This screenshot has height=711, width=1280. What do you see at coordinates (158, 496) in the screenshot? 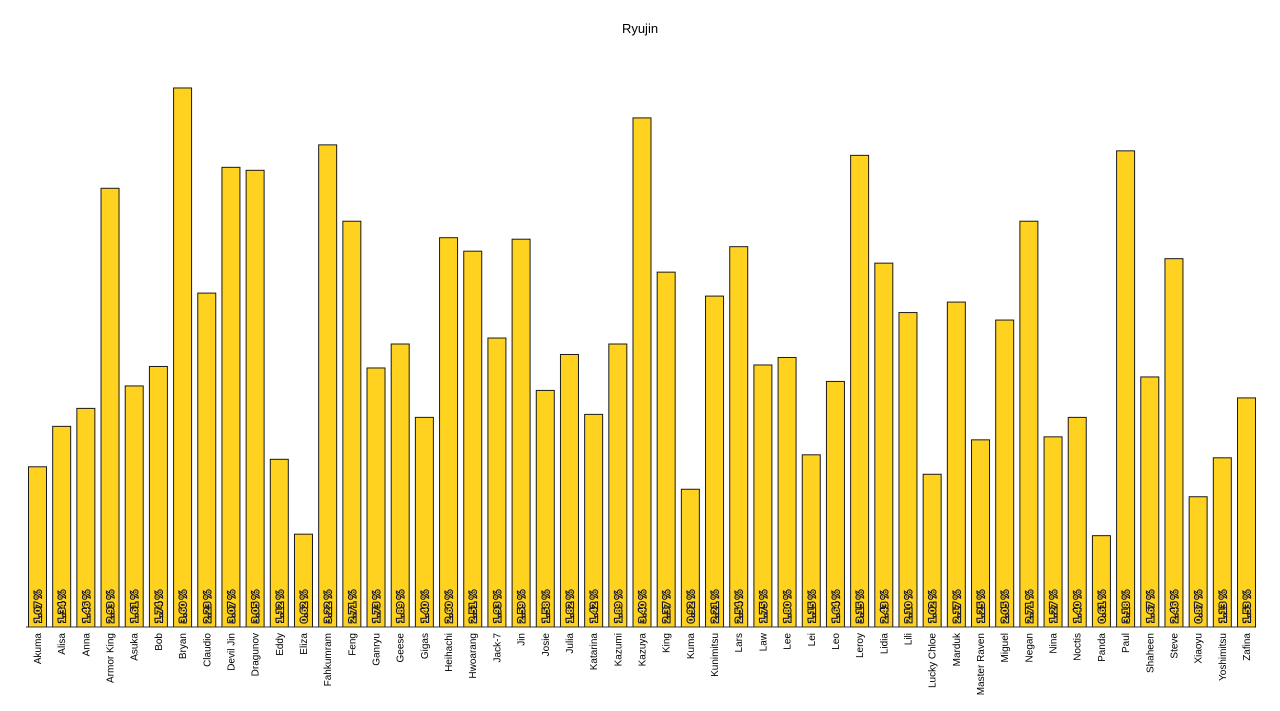
I see `bar-bob` at bounding box center [158, 496].